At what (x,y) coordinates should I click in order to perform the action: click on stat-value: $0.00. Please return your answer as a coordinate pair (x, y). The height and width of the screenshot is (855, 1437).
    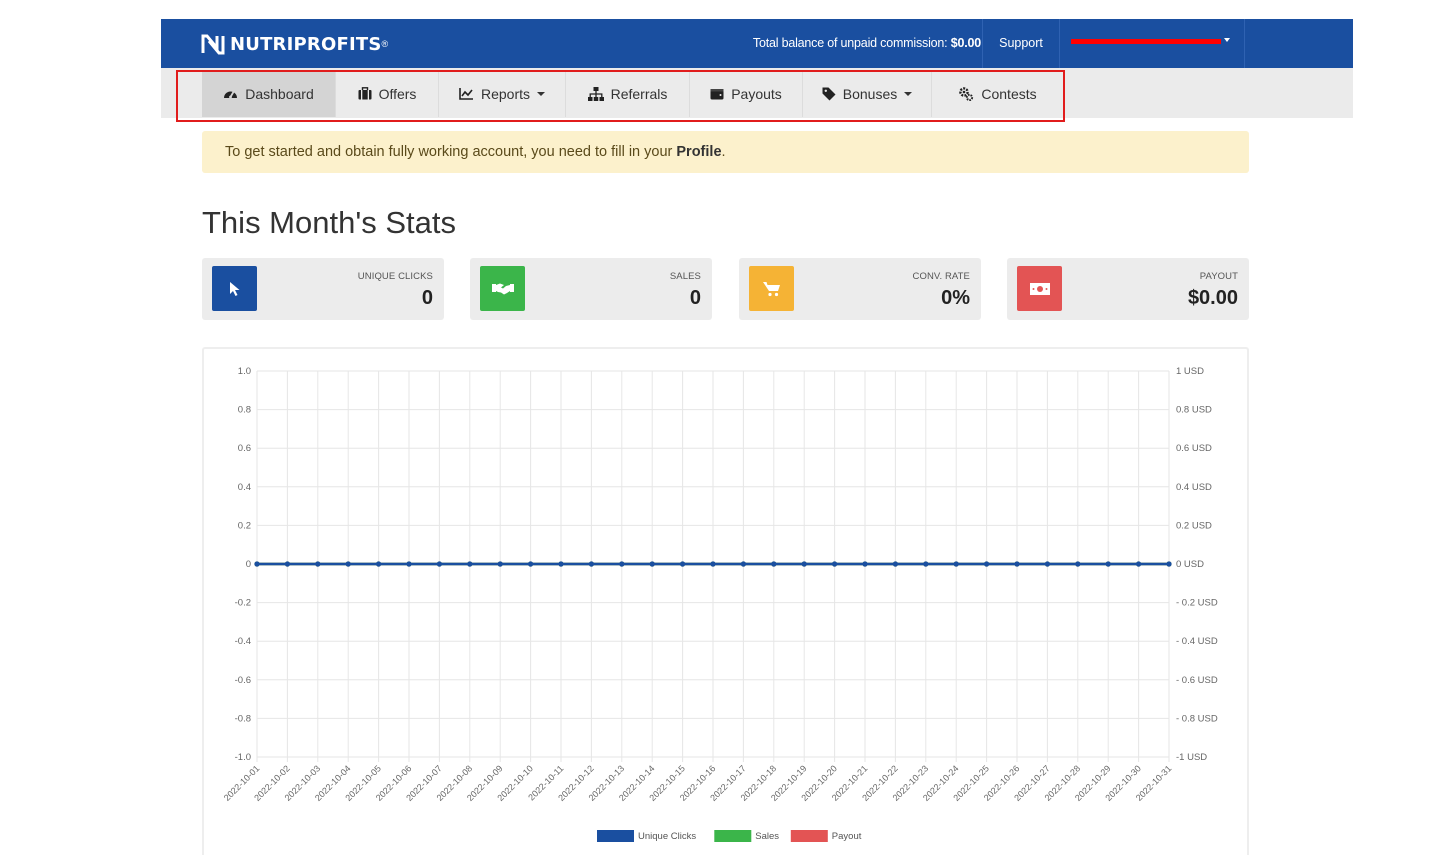
    Looking at the image, I should click on (1212, 298).